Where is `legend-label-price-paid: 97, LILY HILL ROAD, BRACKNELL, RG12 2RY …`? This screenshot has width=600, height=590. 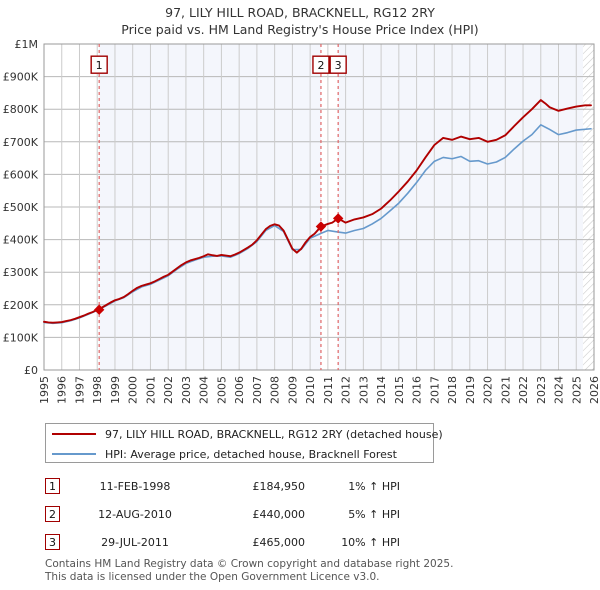 legend-label-price-paid: 97, LILY HILL ROAD, BRACKNELL, RG12 2RY … is located at coordinates (274, 434).